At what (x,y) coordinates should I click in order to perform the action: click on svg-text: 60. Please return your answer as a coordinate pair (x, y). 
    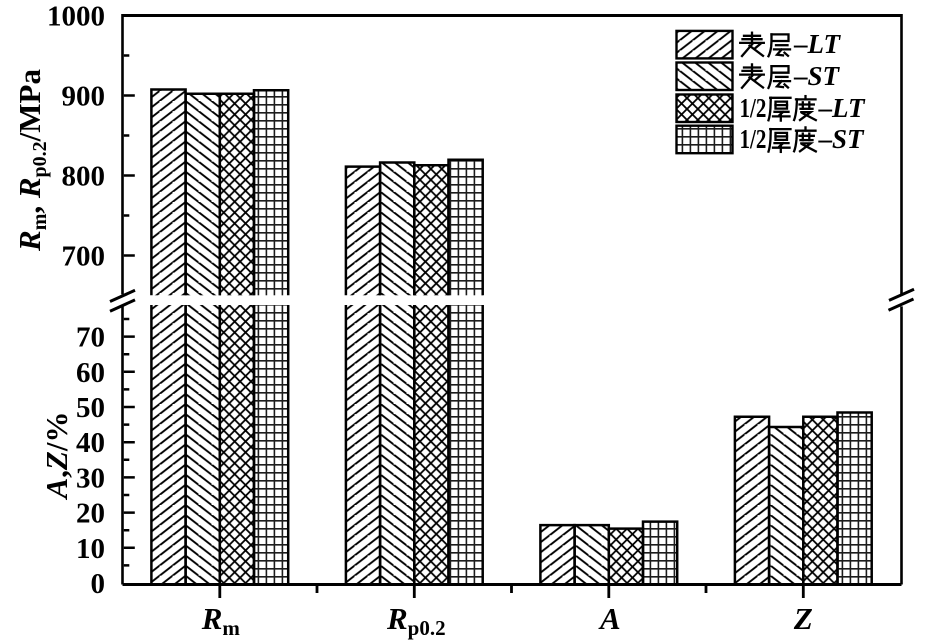
    Looking at the image, I should click on (90, 373).